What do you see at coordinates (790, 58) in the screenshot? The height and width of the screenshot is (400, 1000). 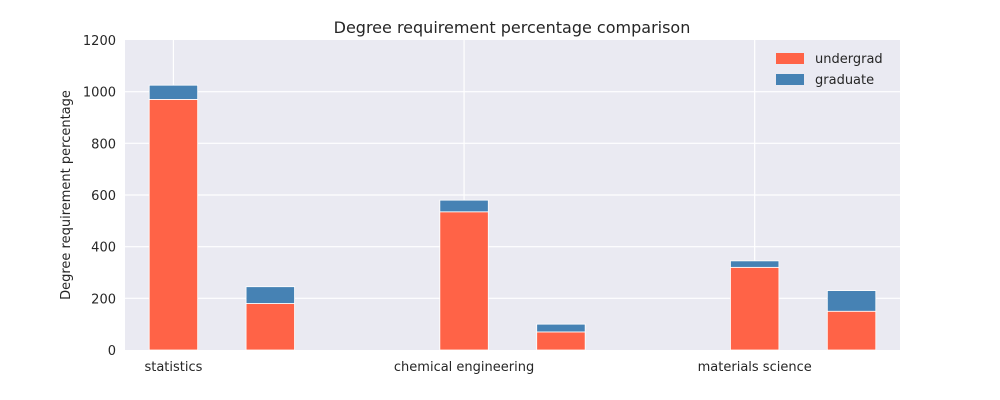 I see `legend-swatch-undergrad` at bounding box center [790, 58].